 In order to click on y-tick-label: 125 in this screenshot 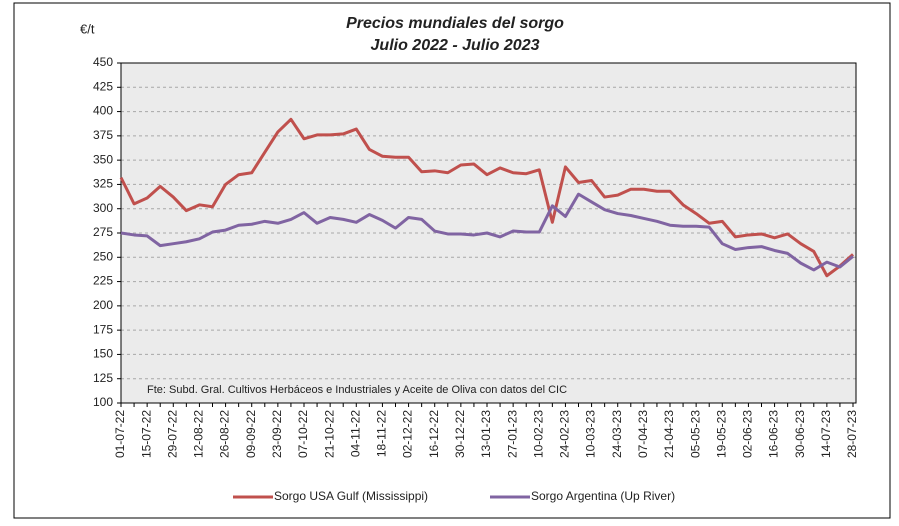, I will do `click(103, 378)`.